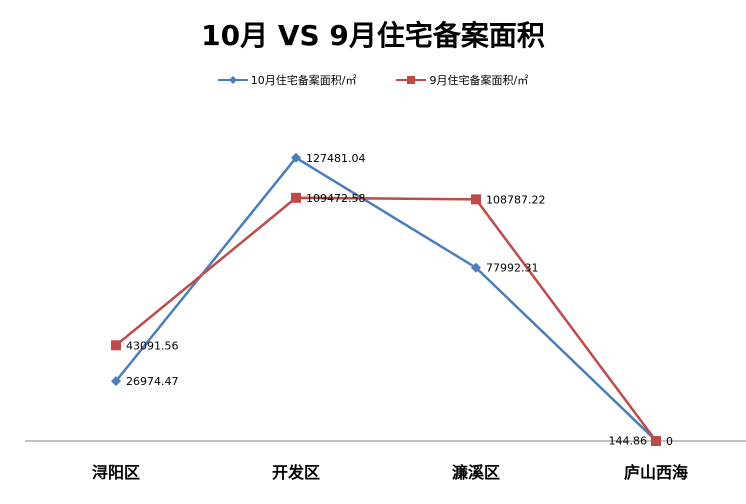 This screenshot has height=504, width=746. Describe the element at coordinates (479, 80) in the screenshot. I see `legend-label: 9月住宅备案面积/㎡` at that location.